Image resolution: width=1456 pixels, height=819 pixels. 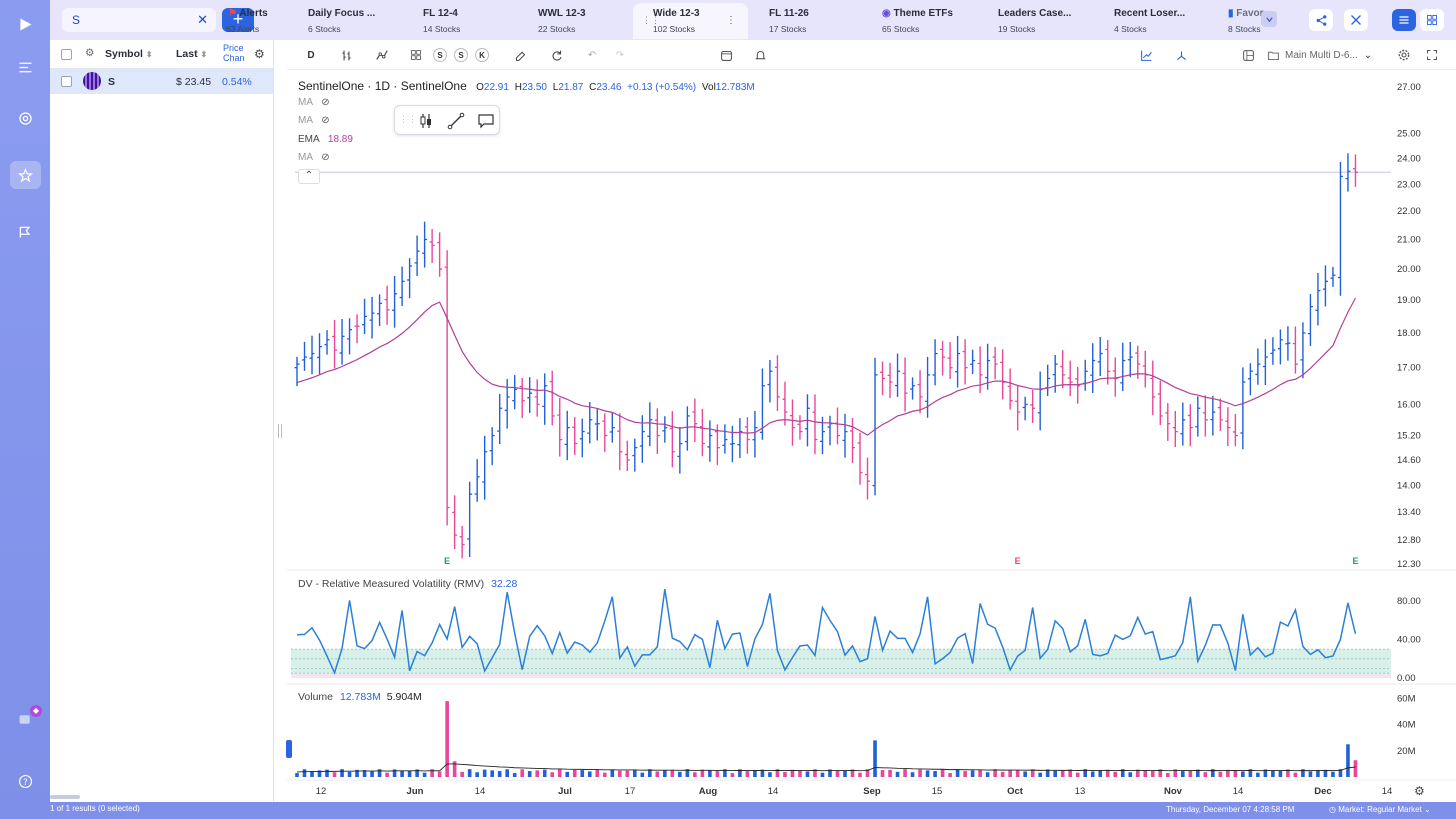 What do you see at coordinates (311, 55) in the screenshot?
I see `interval-button: D` at bounding box center [311, 55].